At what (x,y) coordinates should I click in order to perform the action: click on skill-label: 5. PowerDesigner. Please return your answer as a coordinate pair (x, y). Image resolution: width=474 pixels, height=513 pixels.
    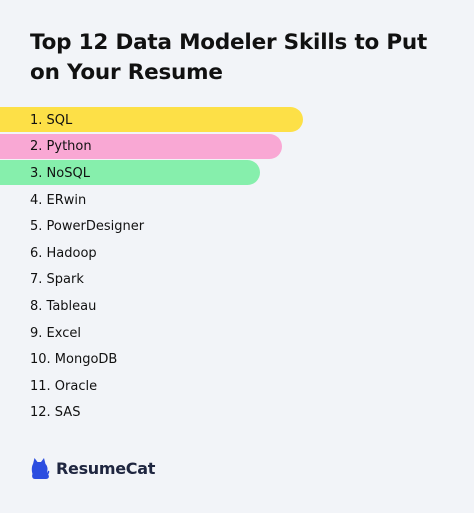
    Looking at the image, I should click on (87, 227).